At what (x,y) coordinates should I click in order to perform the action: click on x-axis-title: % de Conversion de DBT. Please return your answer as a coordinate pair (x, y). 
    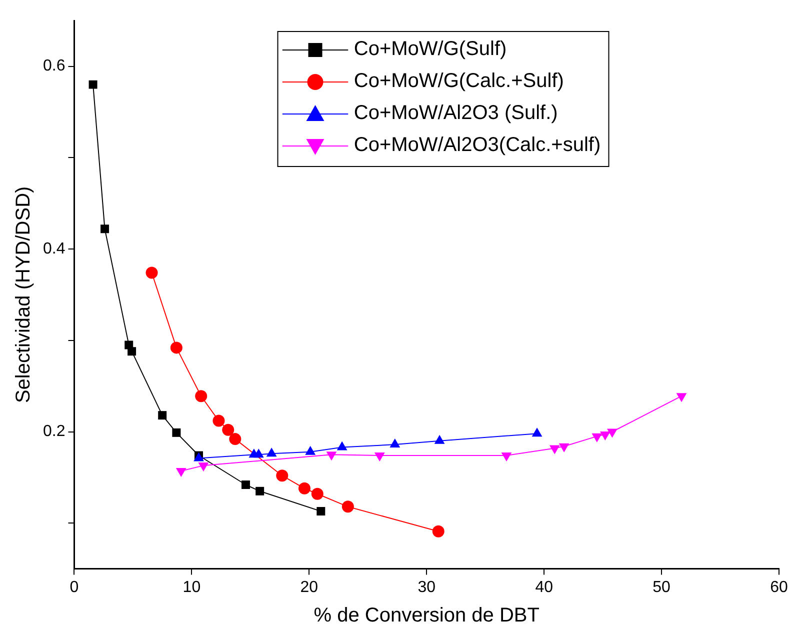
    Looking at the image, I should click on (427, 615).